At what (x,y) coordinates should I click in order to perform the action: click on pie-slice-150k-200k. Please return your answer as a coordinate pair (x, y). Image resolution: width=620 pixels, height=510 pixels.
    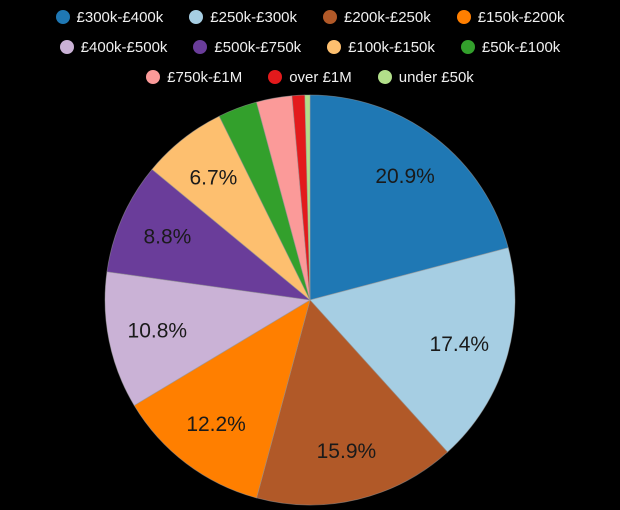
    Looking at the image, I should click on (222, 399).